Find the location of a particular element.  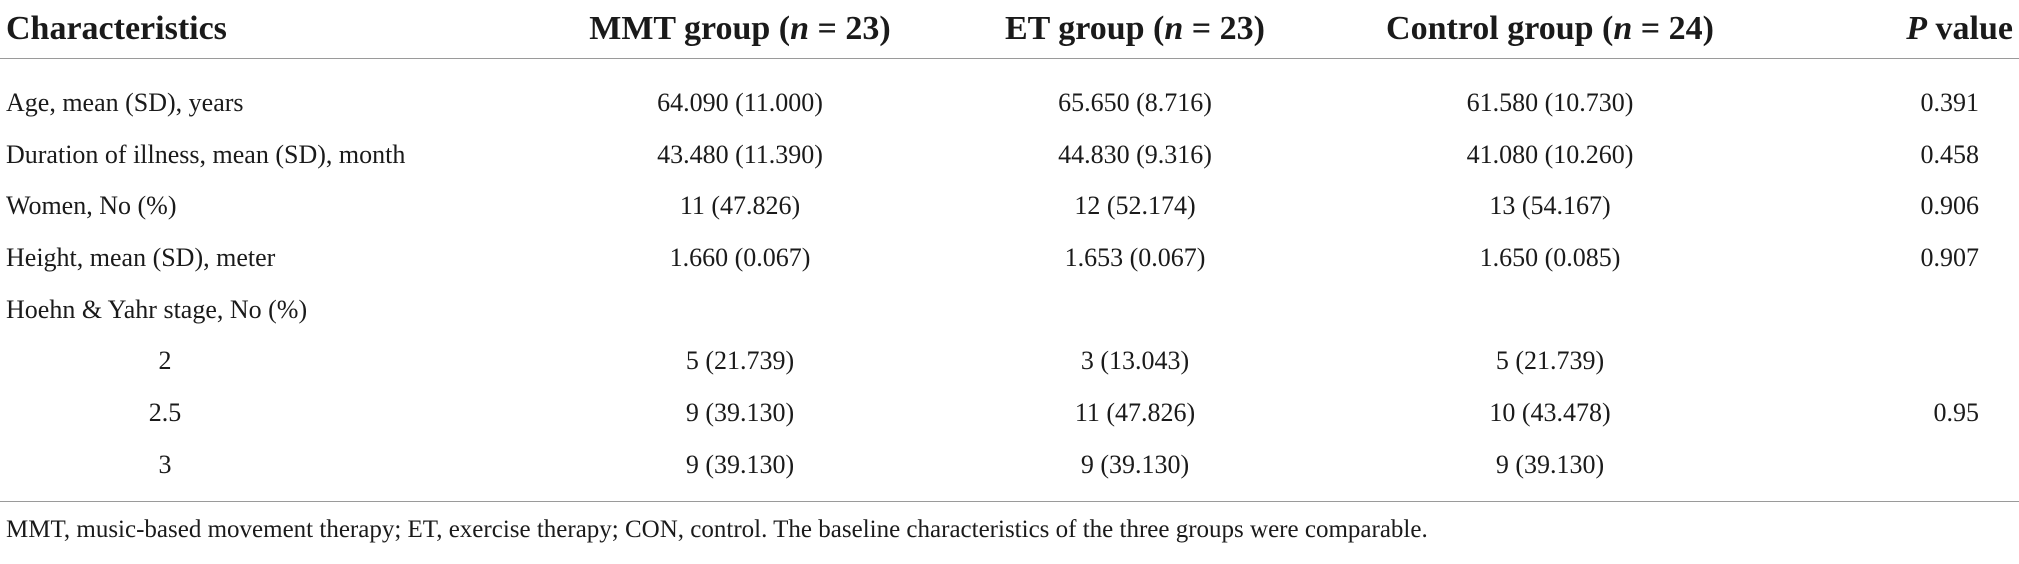

header-et-label: ET group ( is located at coordinates (1085, 28).